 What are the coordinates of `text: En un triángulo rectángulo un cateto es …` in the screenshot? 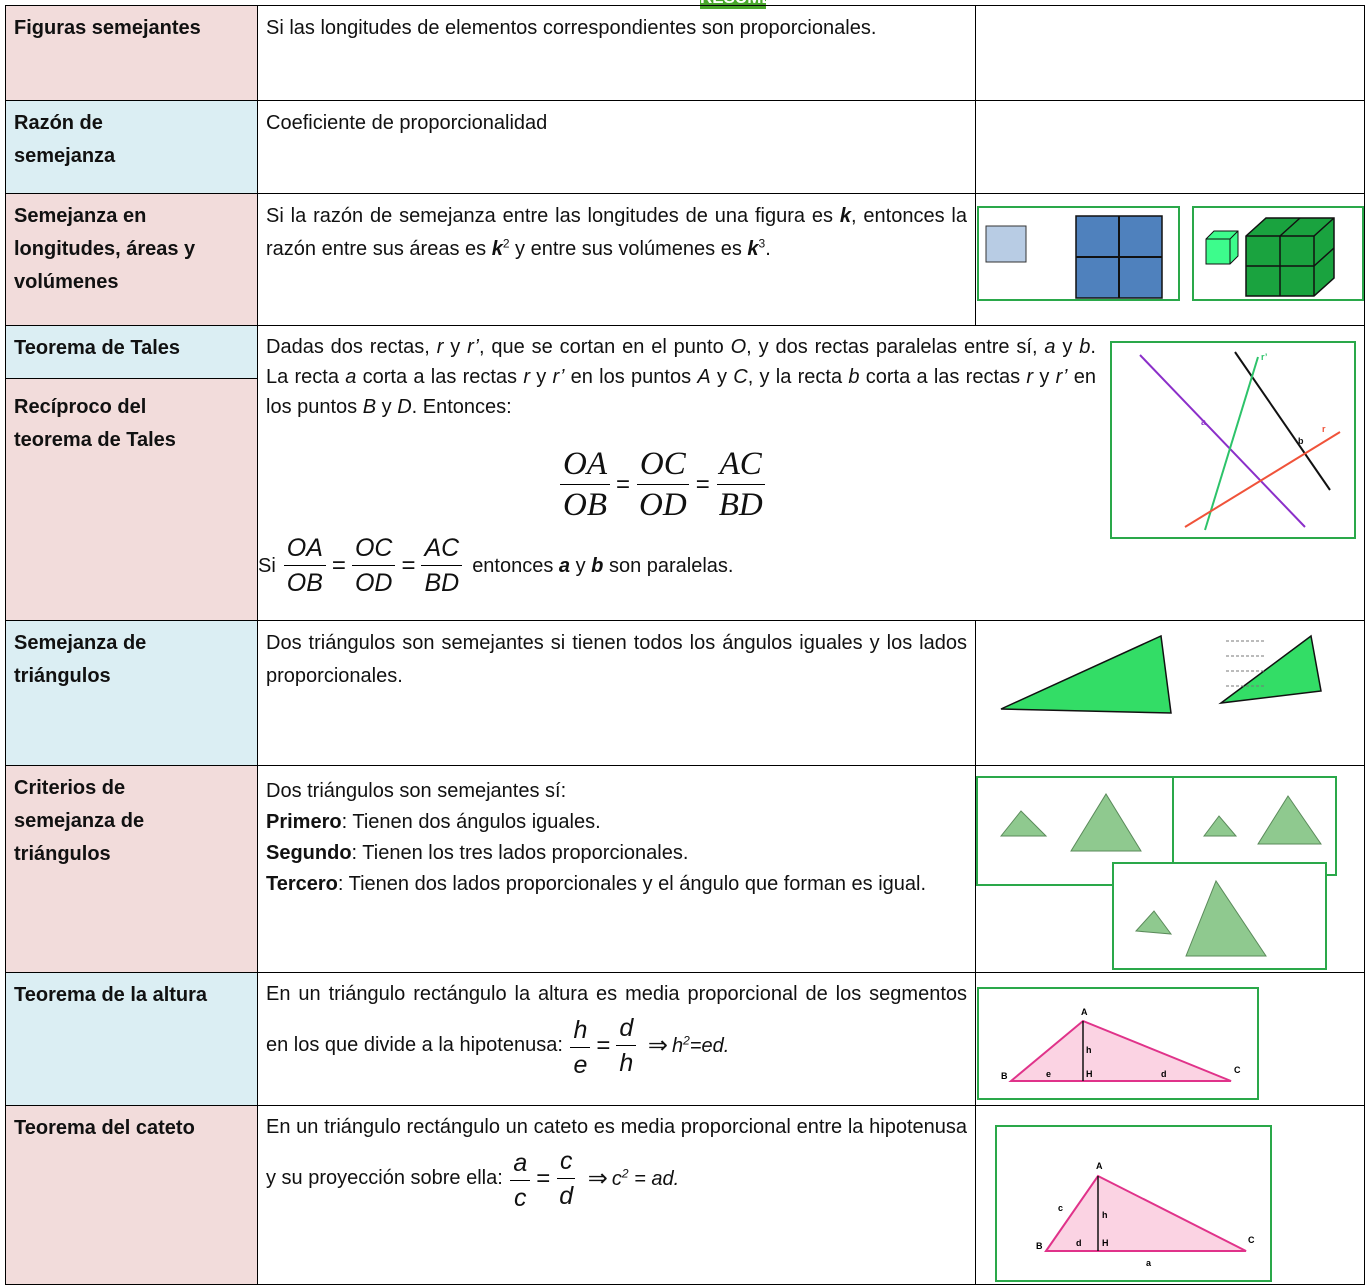 It's located at (616, 1152).